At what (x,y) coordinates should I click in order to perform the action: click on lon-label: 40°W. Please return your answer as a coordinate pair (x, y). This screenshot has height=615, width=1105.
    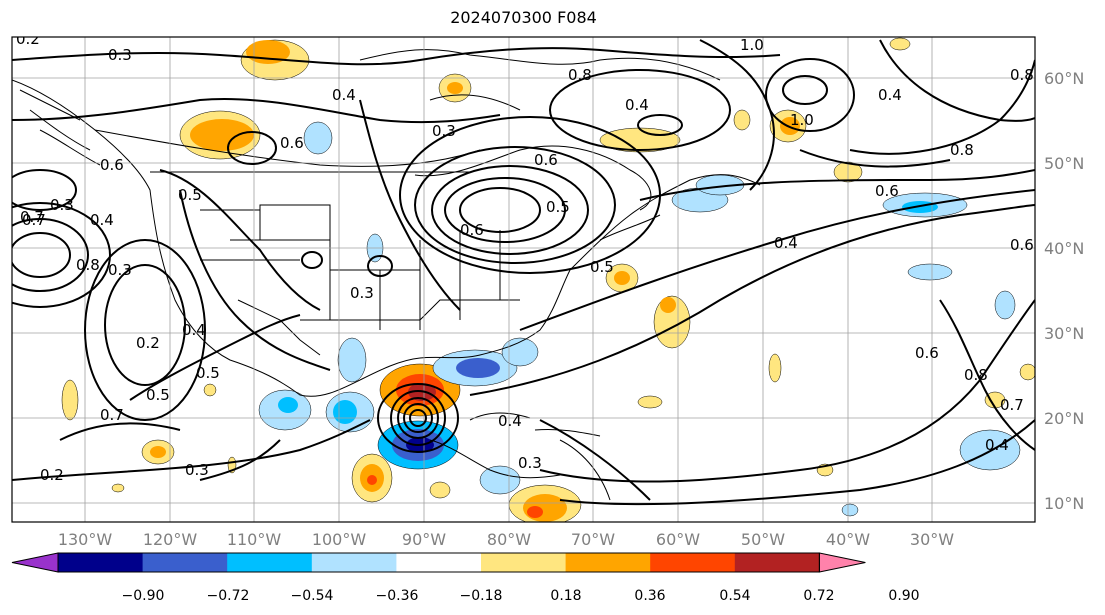
    Looking at the image, I should click on (848, 539).